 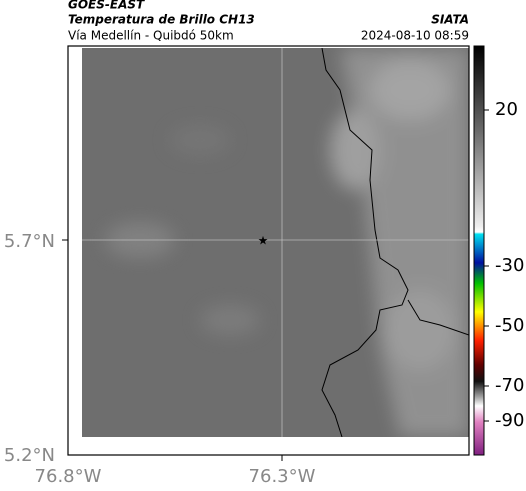 I want to click on colorbar-label: -30, so click(x=509, y=265).